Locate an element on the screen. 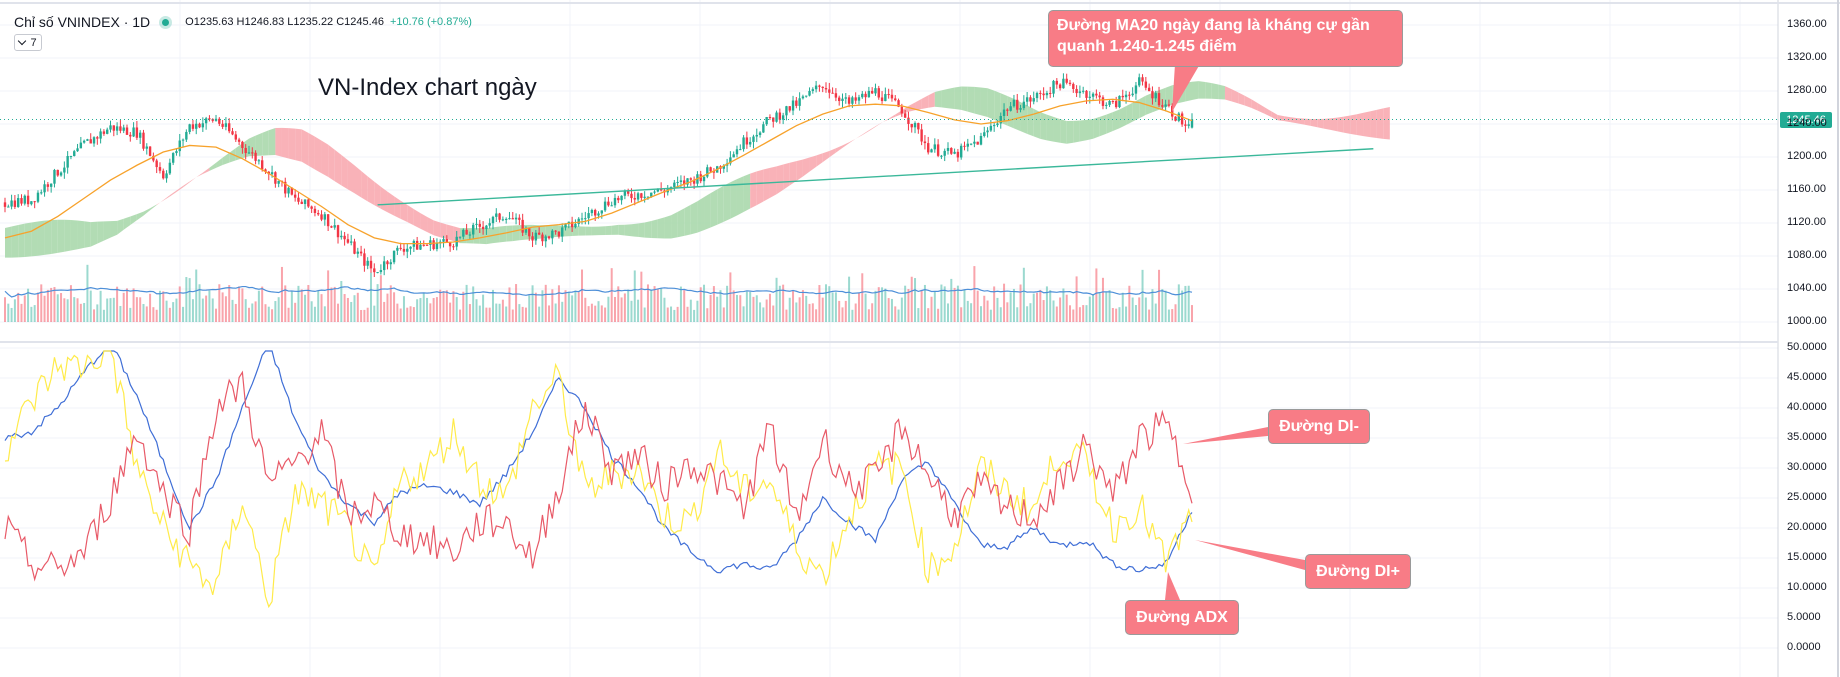  price-tick-label: 1240.00 is located at coordinates (1807, 123).